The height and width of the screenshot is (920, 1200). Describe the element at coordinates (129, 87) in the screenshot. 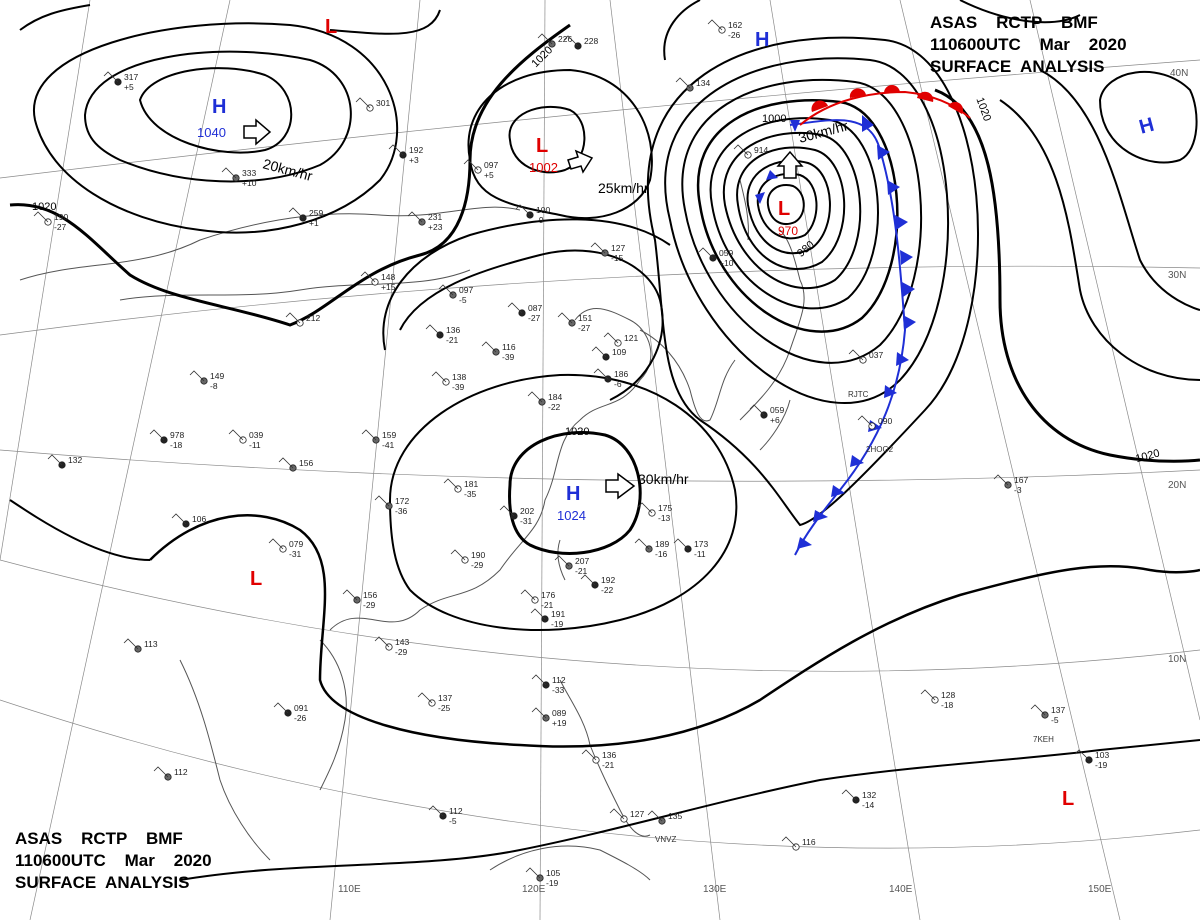

I see `station-tendency: +5` at that location.